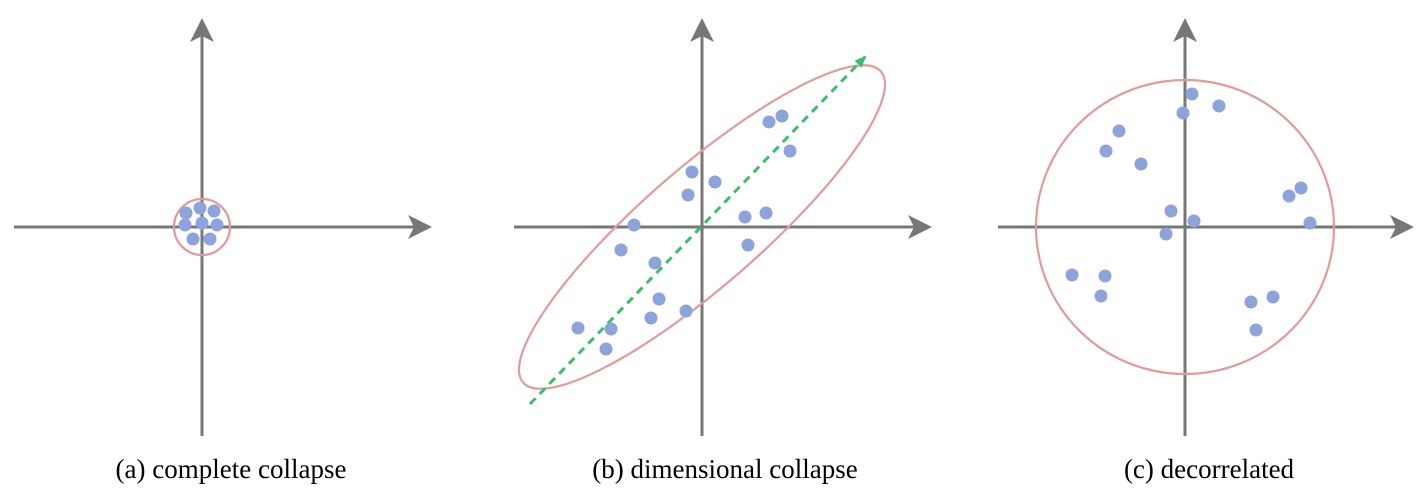 The width and height of the screenshot is (1424, 501). Describe the element at coordinates (231, 469) in the screenshot. I see `caption-complete-collapse: (a) complete collapse` at that location.